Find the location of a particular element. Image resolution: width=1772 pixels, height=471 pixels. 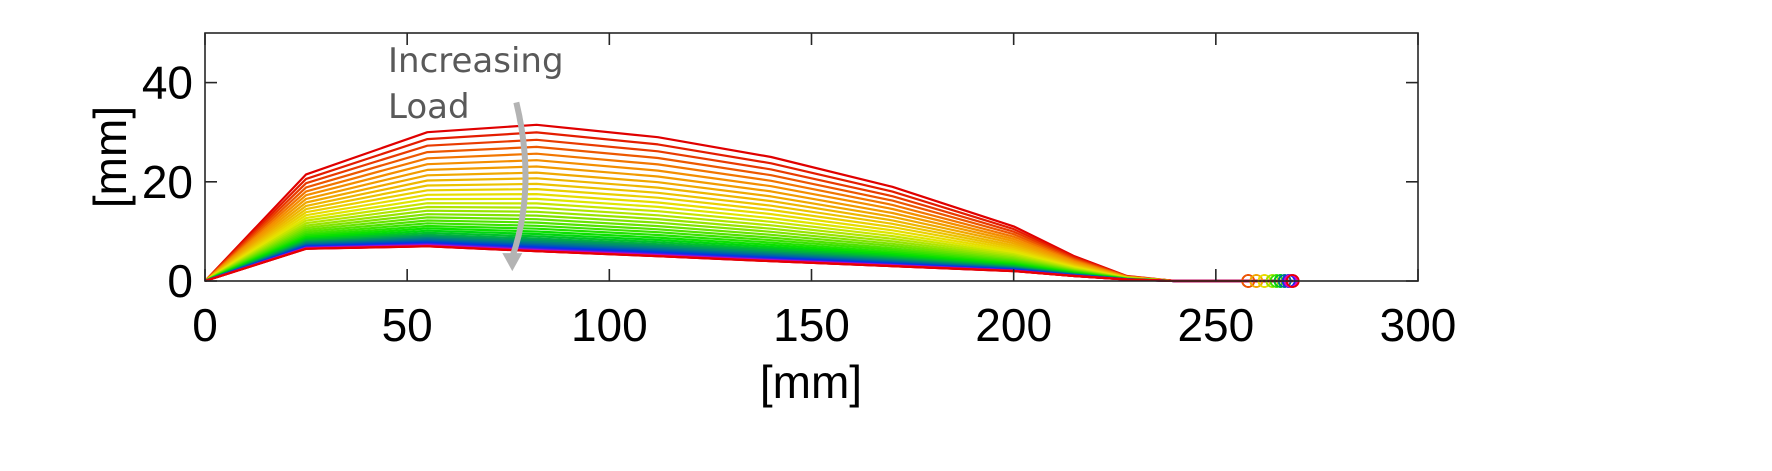

y-tick-label: 0 is located at coordinates (180, 281).